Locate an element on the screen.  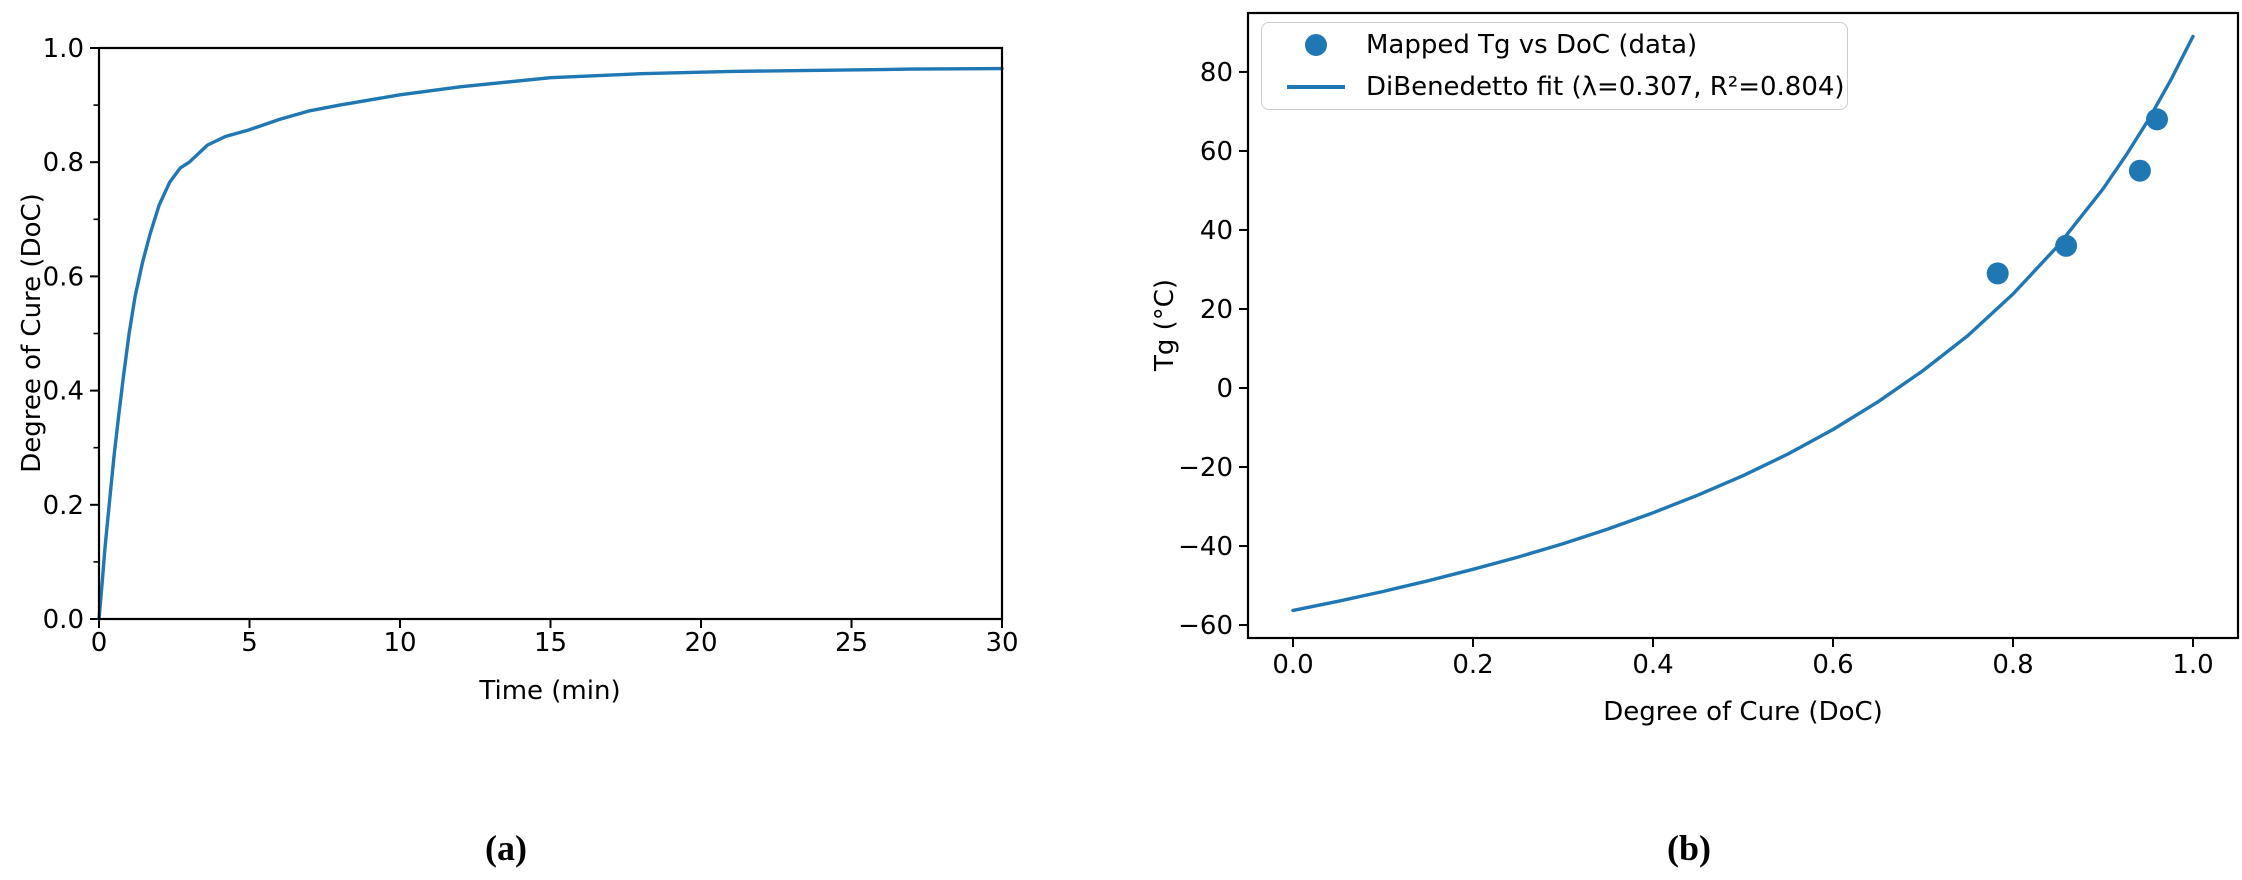
mapped-tg-vs-doc-points is located at coordinates (2077, 196).